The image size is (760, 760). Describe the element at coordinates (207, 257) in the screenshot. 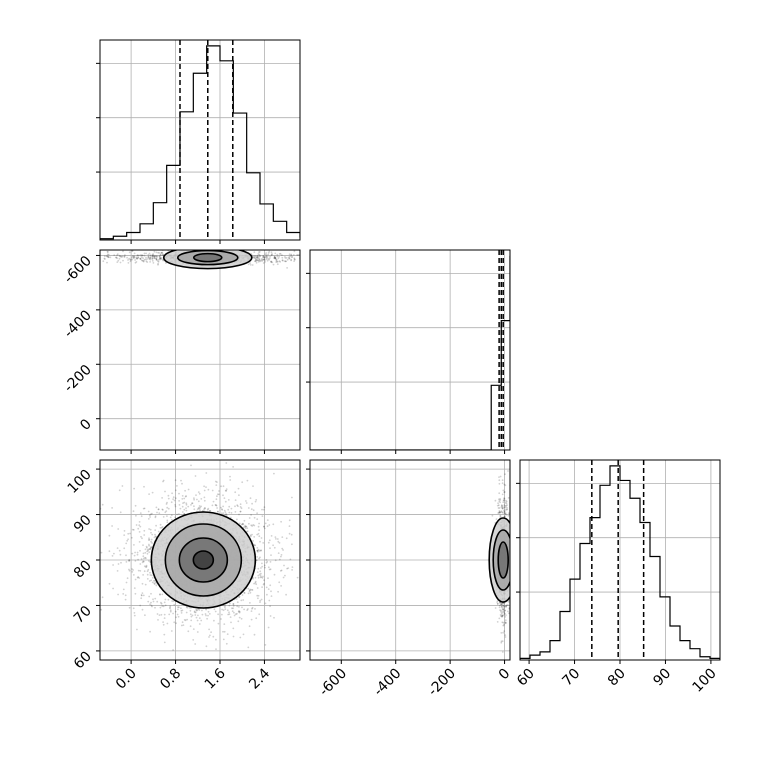

I see `p1-0-contour` at that location.